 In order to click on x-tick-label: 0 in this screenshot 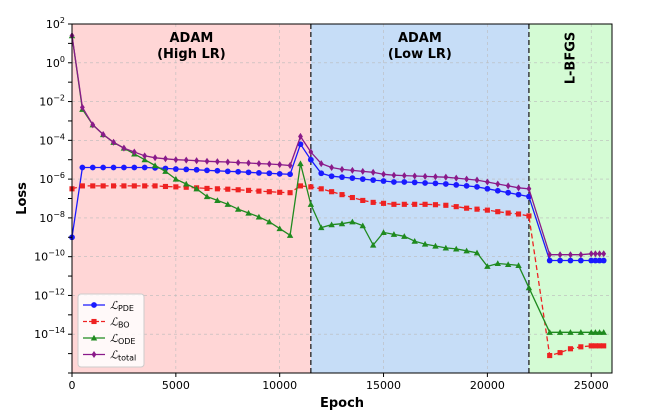, I will do `click(72, 385)`.